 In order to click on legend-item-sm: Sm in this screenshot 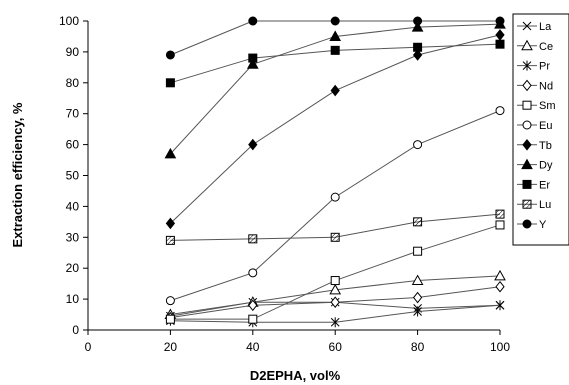, I will do `click(536, 106)`.